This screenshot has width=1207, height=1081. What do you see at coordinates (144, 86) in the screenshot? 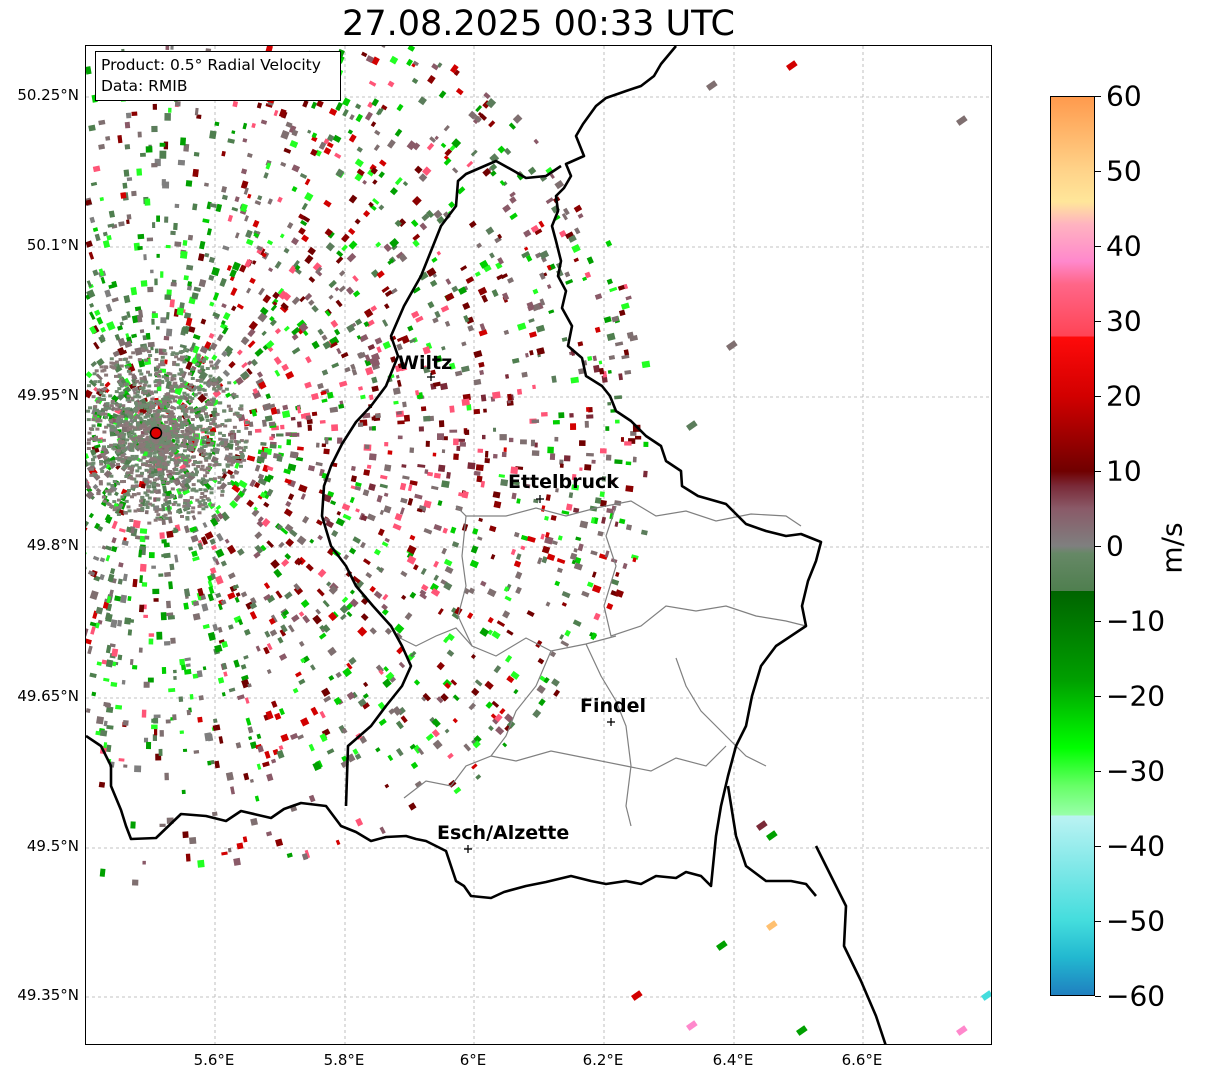
I see `data-source-label: Data: RMIB` at bounding box center [144, 86].